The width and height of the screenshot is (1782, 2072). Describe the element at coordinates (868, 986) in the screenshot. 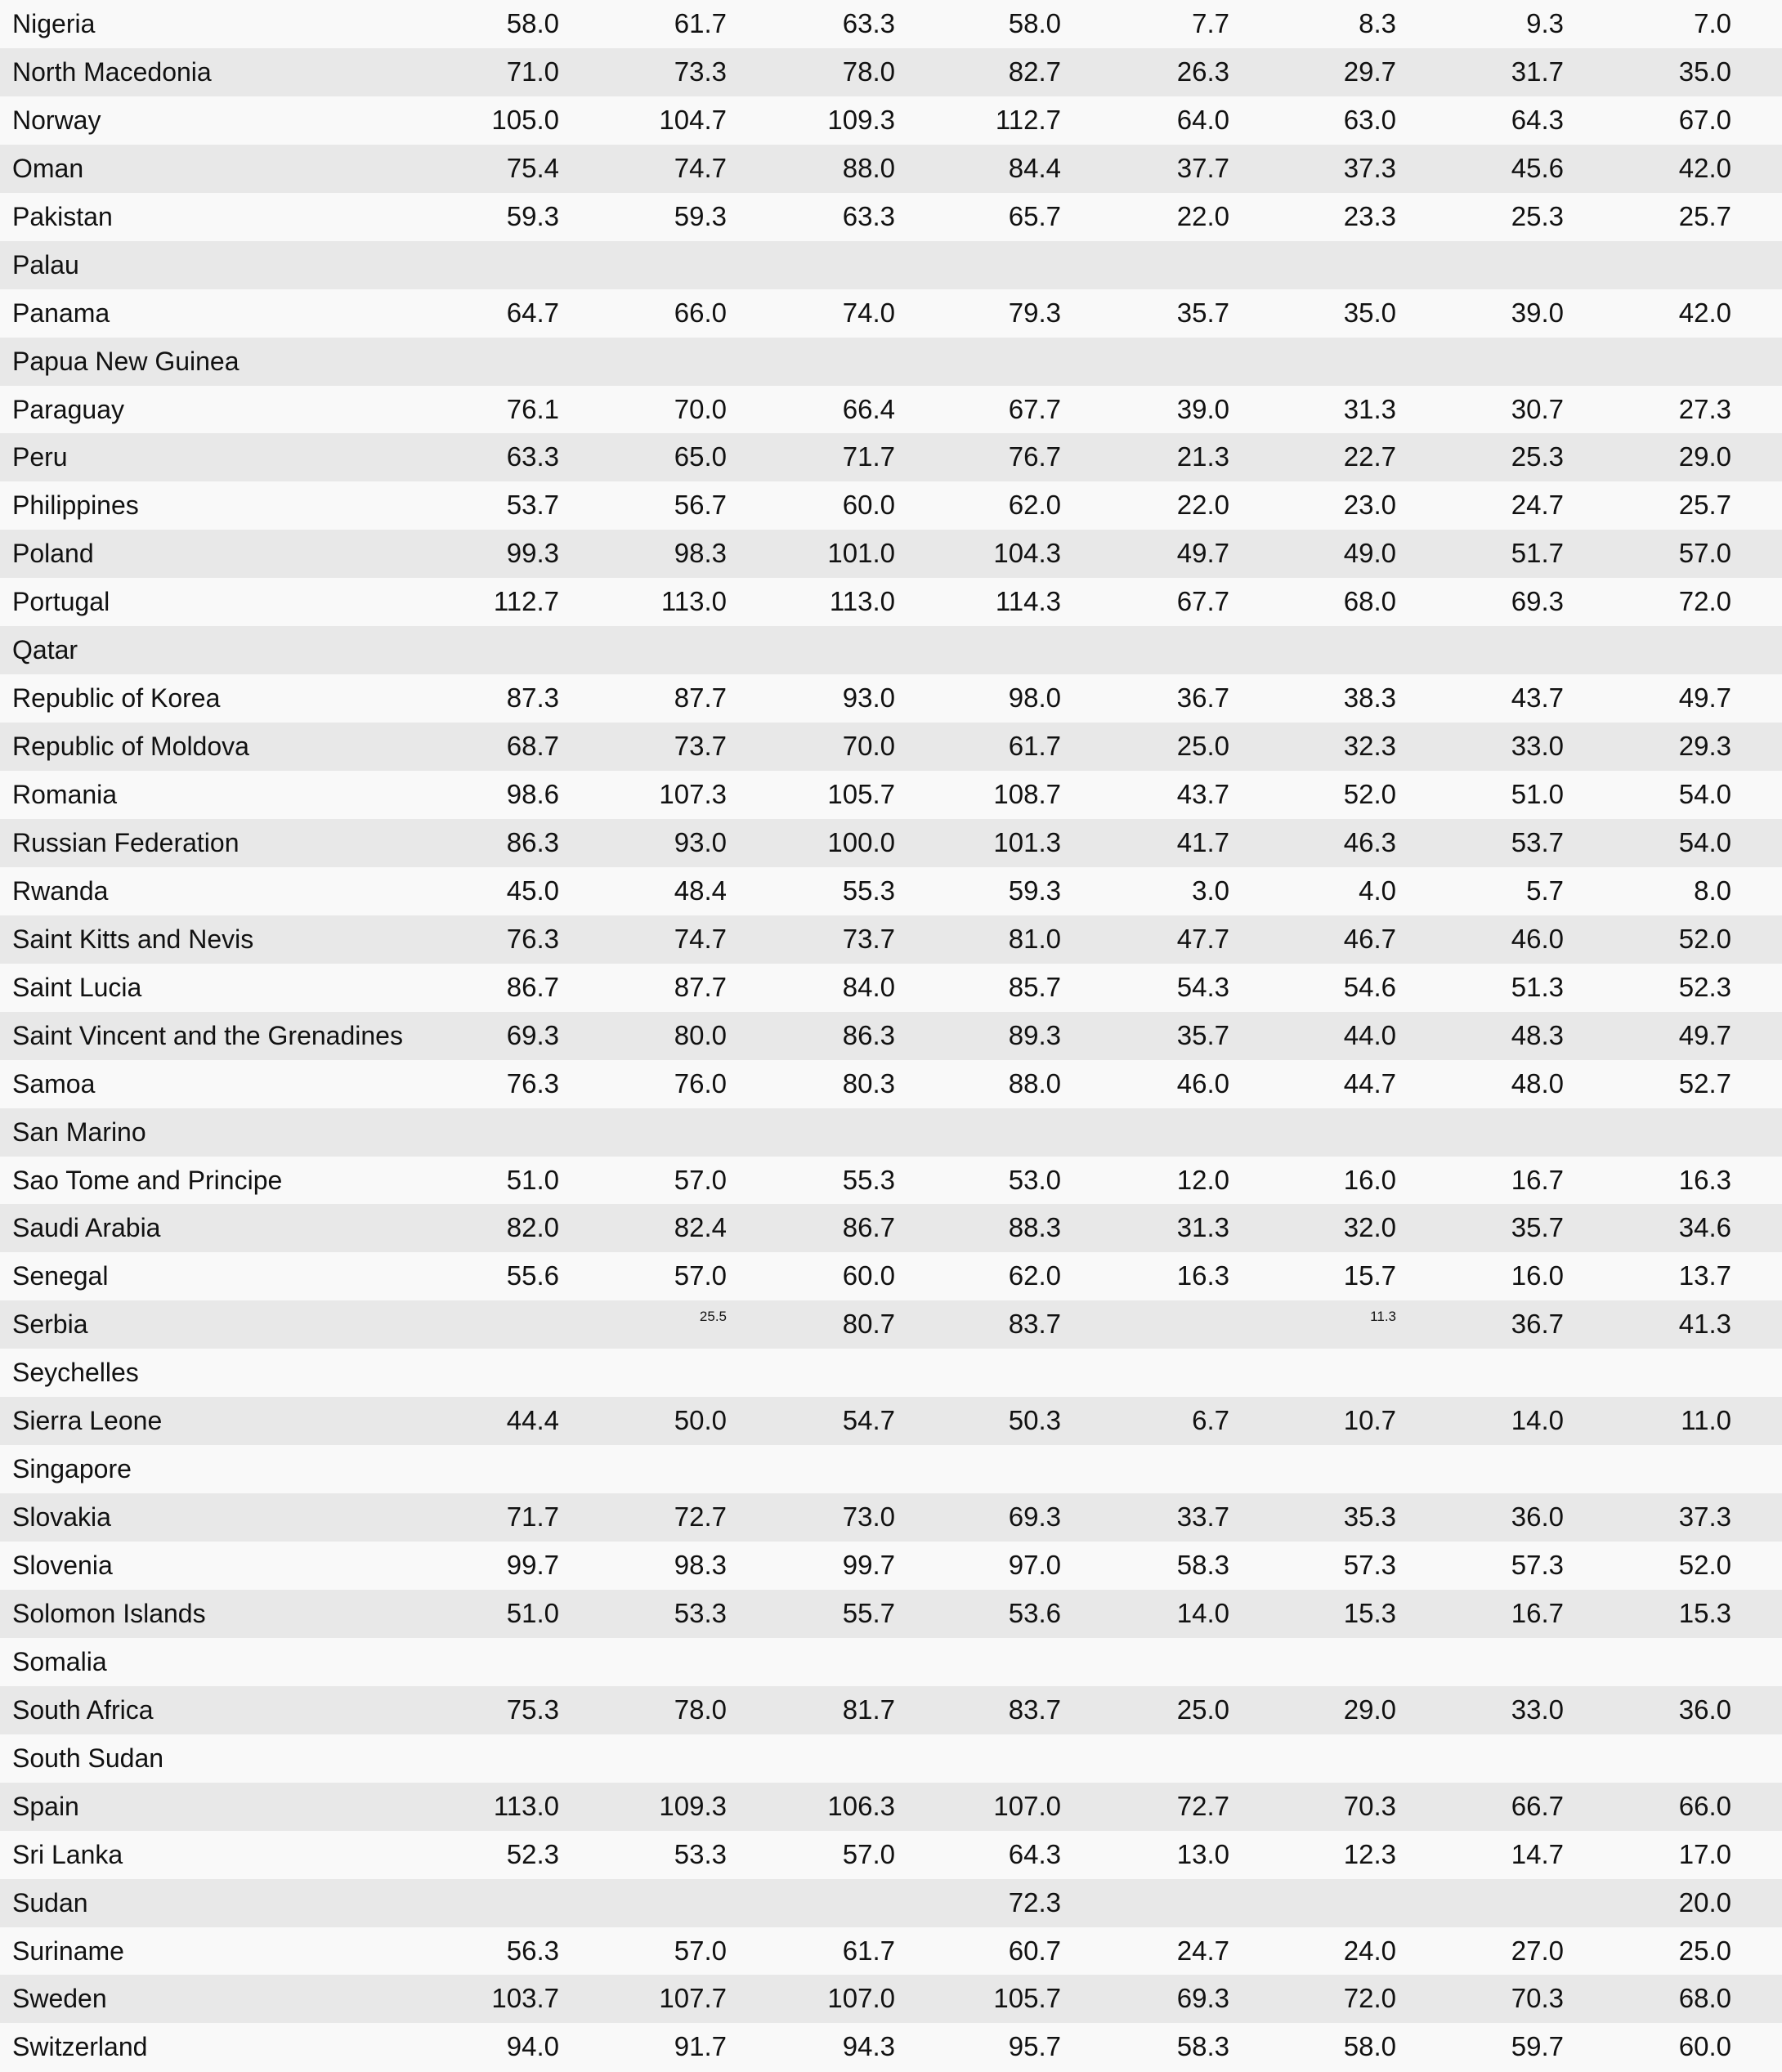

I see `value-cell: 84.0` at that location.